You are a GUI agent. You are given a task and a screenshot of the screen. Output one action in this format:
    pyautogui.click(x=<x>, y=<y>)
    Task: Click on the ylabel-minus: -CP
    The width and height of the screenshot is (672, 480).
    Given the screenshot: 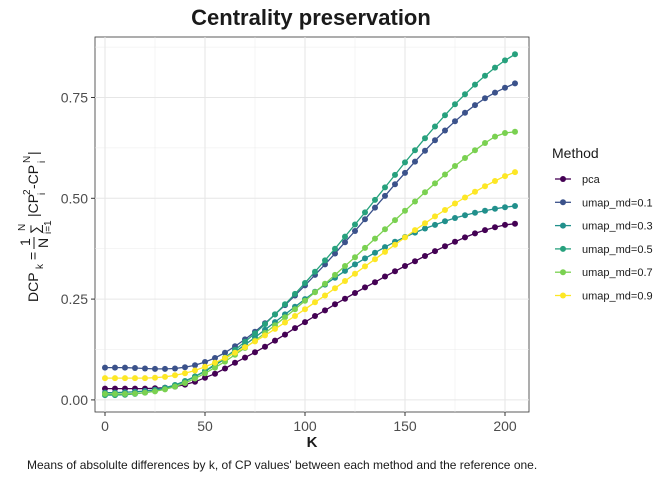 What is the action you would take?
    pyautogui.click(x=33, y=177)
    